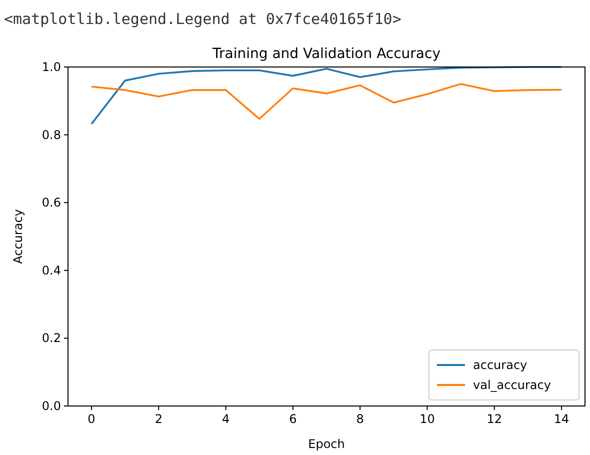  What do you see at coordinates (562, 419) in the screenshot?
I see `x-tick-label: 14` at bounding box center [562, 419].